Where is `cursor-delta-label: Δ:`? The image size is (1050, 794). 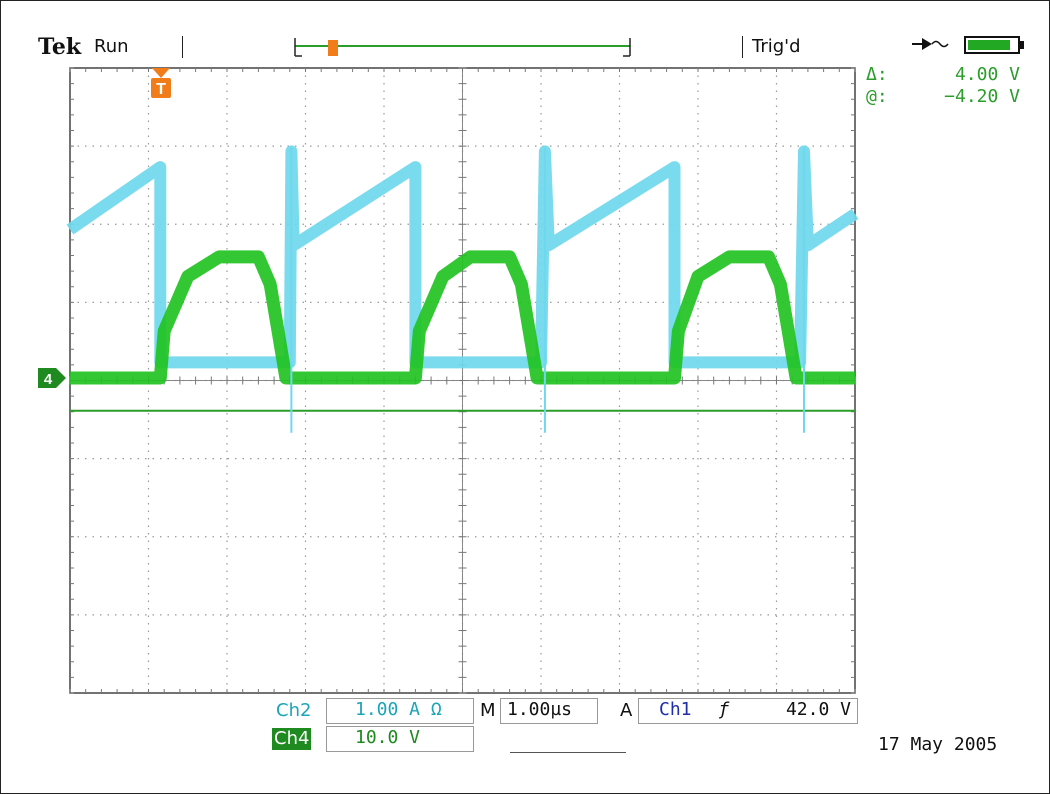 cursor-delta-label: Δ: is located at coordinates (877, 74).